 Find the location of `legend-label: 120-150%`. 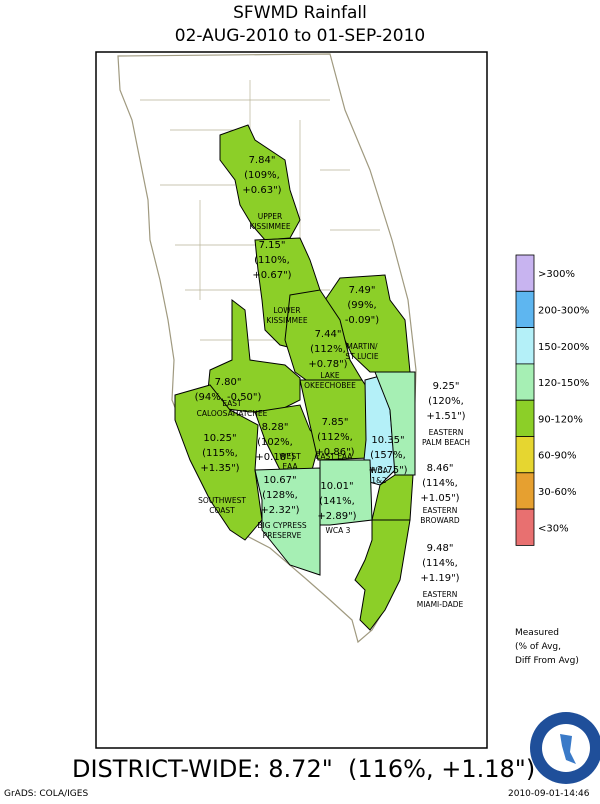

legend-label: 120-150% is located at coordinates (563, 383).